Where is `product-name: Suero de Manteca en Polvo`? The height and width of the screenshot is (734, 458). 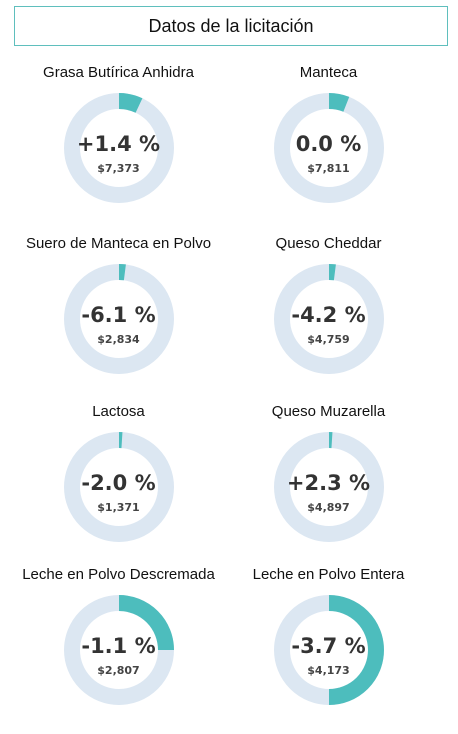
product-name: Suero de Manteca en Polvo is located at coordinates (118, 243).